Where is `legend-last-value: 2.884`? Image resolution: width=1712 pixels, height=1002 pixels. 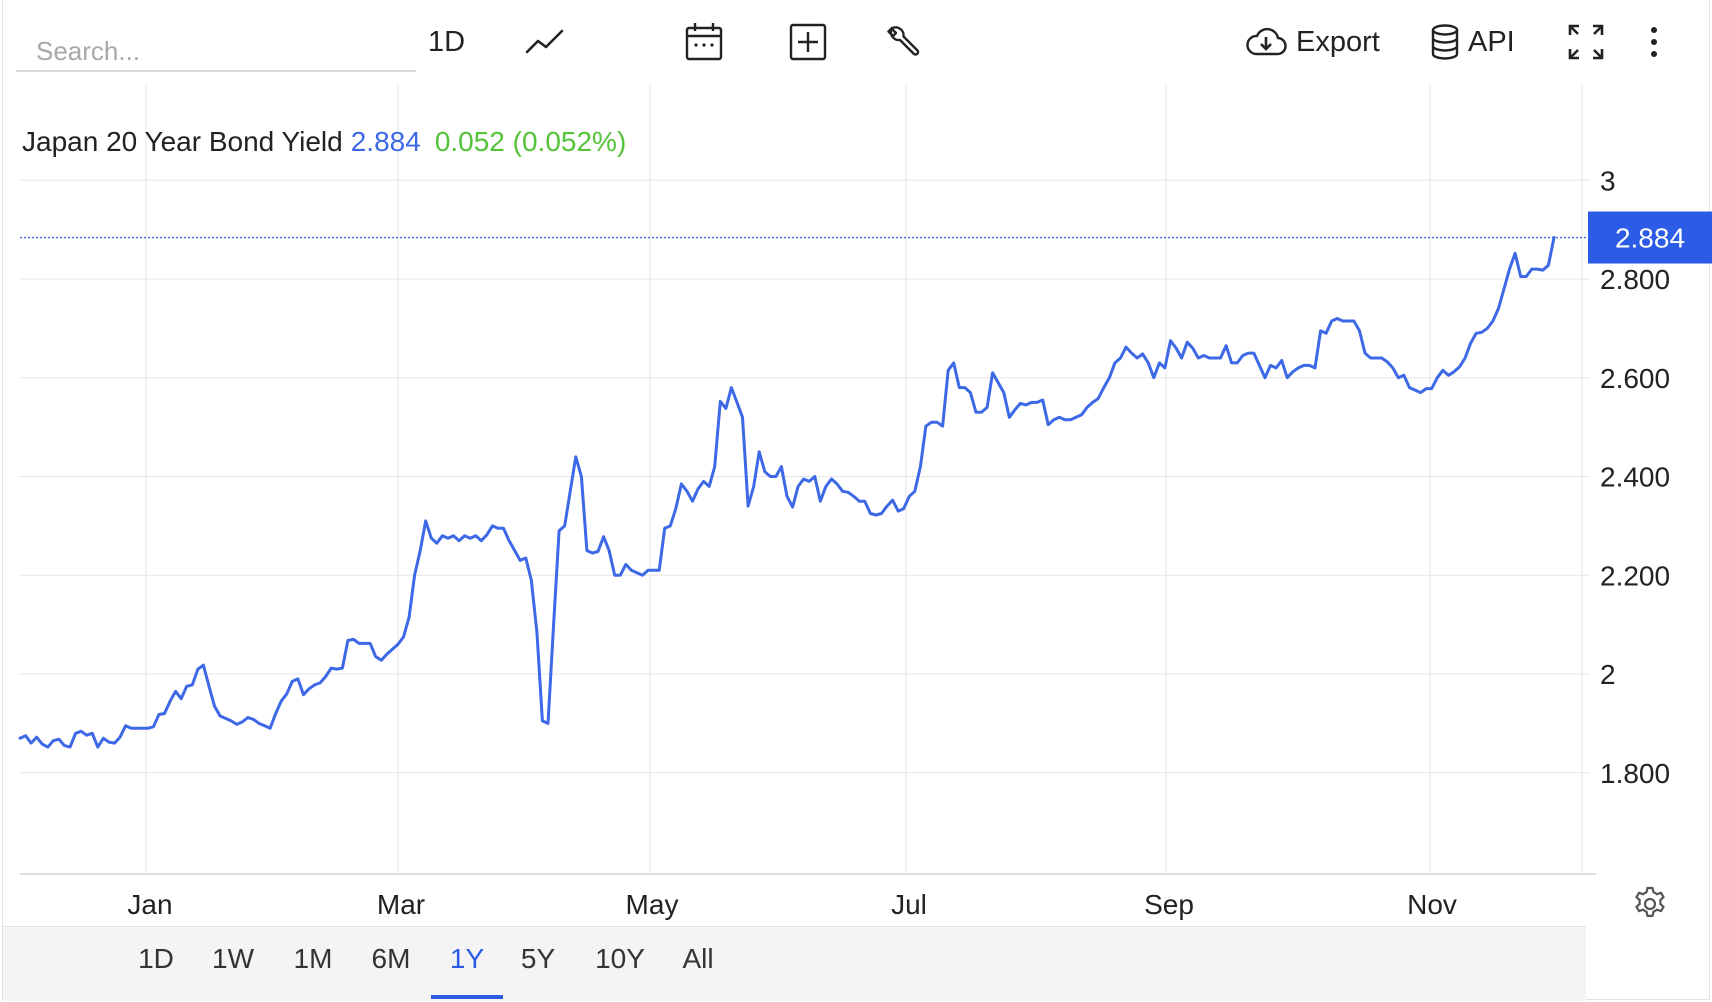 legend-last-value: 2.884 is located at coordinates (385, 141).